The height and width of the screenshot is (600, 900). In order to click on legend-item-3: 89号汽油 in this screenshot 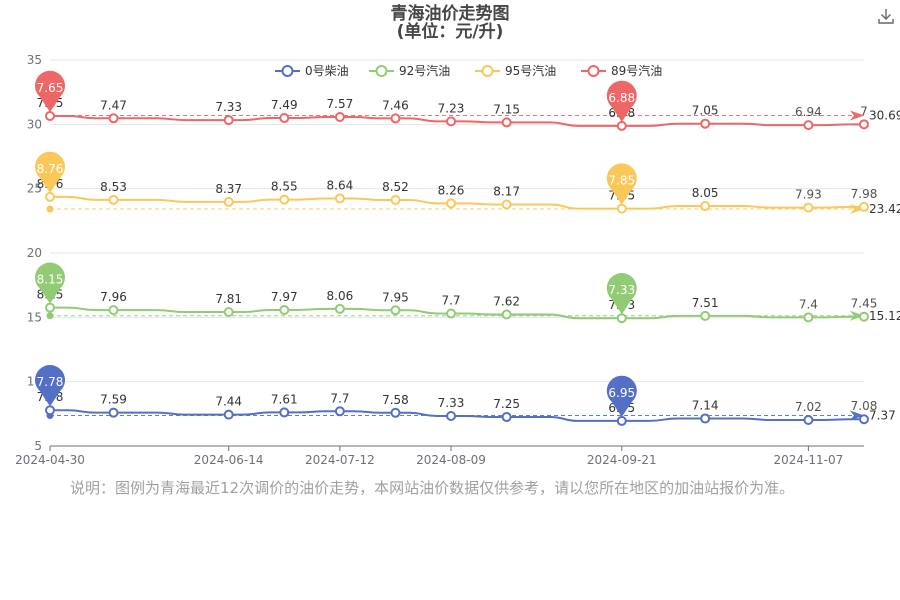, I will do `click(621, 70)`.